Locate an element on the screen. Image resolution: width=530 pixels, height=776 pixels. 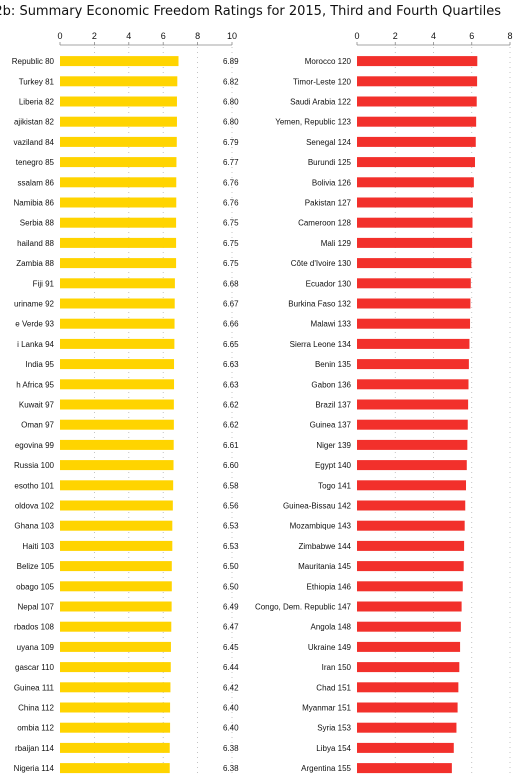
q4-category-label: Pakistan 127 is located at coordinates (328, 203).